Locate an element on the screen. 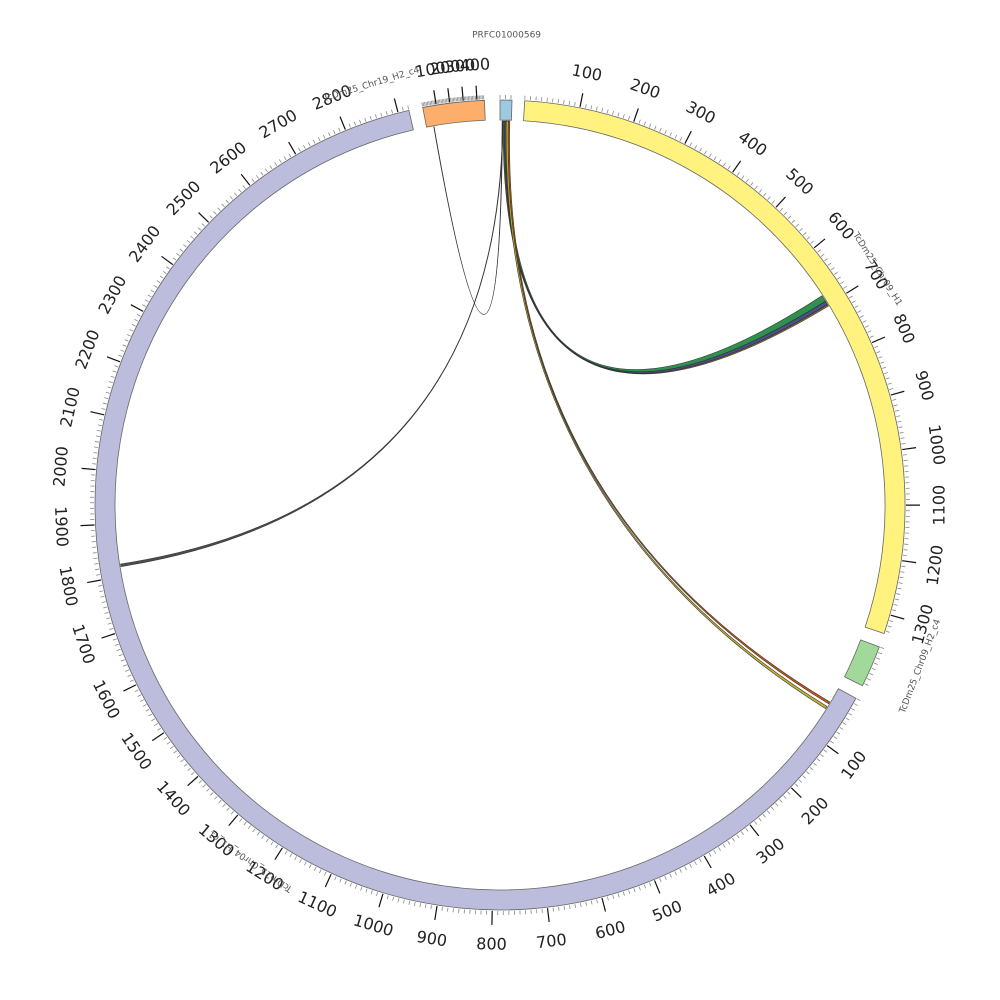 Image resolution: width=1000 pixels, height=1000 pixels. tick-label-chr04_h1_c1: 800 is located at coordinates (491, 944).